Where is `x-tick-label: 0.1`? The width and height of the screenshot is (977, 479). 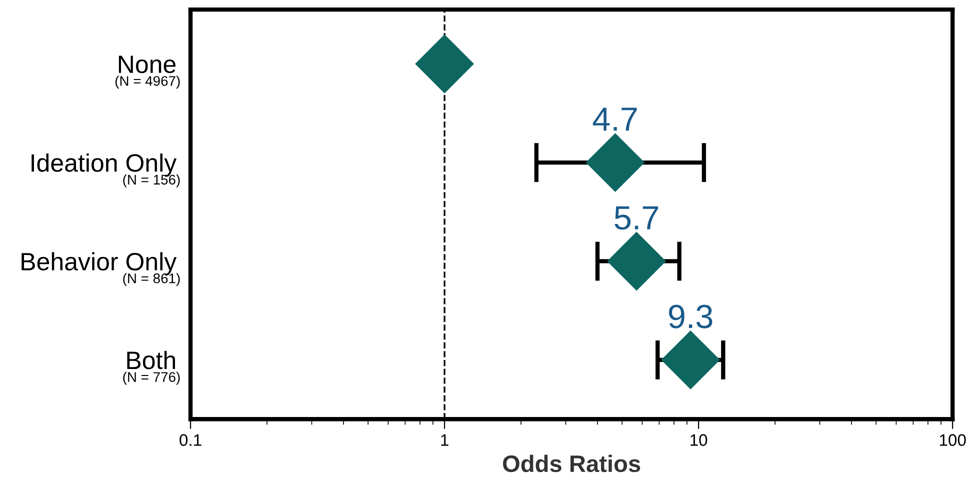 x-tick-label: 0.1 is located at coordinates (191, 440).